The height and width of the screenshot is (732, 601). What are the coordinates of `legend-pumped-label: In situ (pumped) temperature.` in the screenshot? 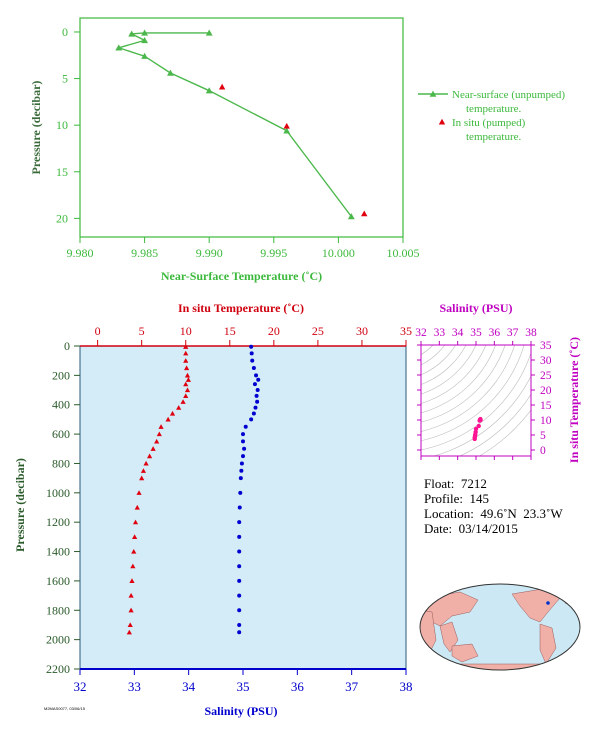 It's located at (489, 130).